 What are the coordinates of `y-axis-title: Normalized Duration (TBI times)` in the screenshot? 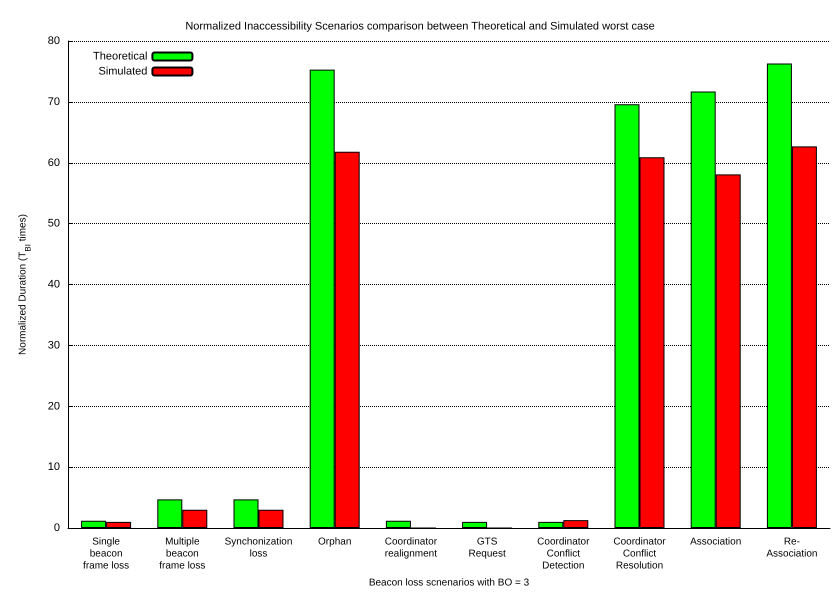 It's located at (25, 284).